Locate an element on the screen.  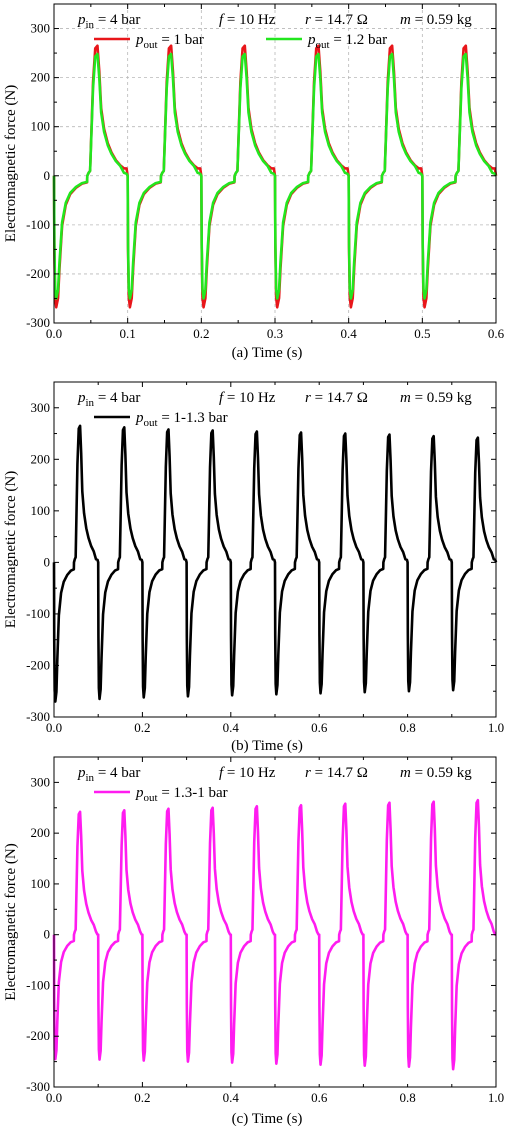
x-axis-caption: (c) Time (s) is located at coordinates (267, 1119).